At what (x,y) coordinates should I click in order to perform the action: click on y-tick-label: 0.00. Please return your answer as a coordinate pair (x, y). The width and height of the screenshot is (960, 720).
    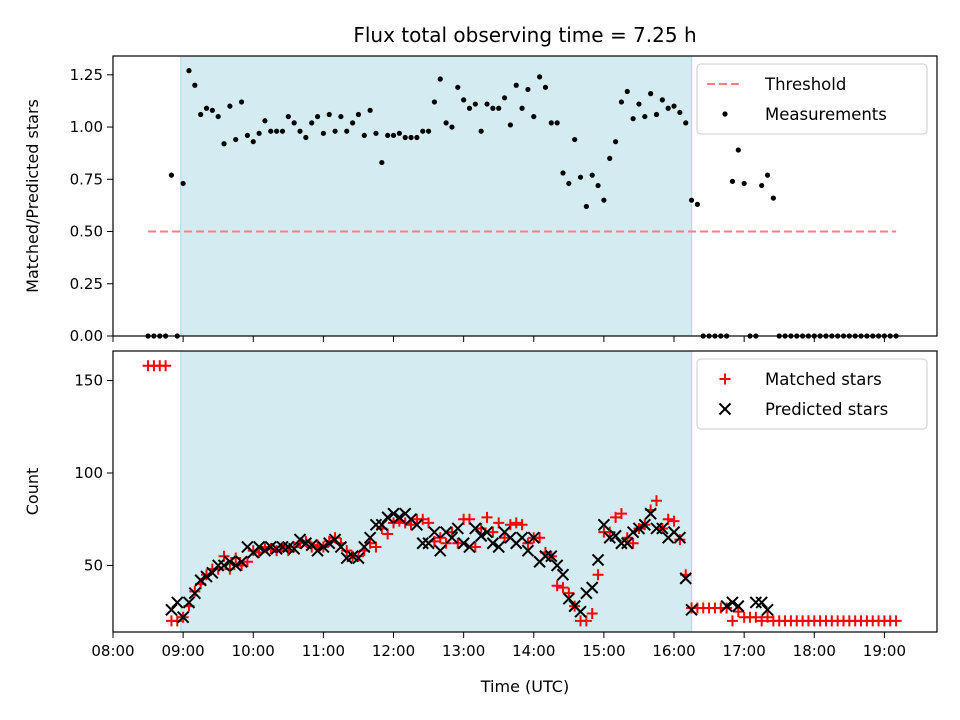
    Looking at the image, I should click on (86, 336).